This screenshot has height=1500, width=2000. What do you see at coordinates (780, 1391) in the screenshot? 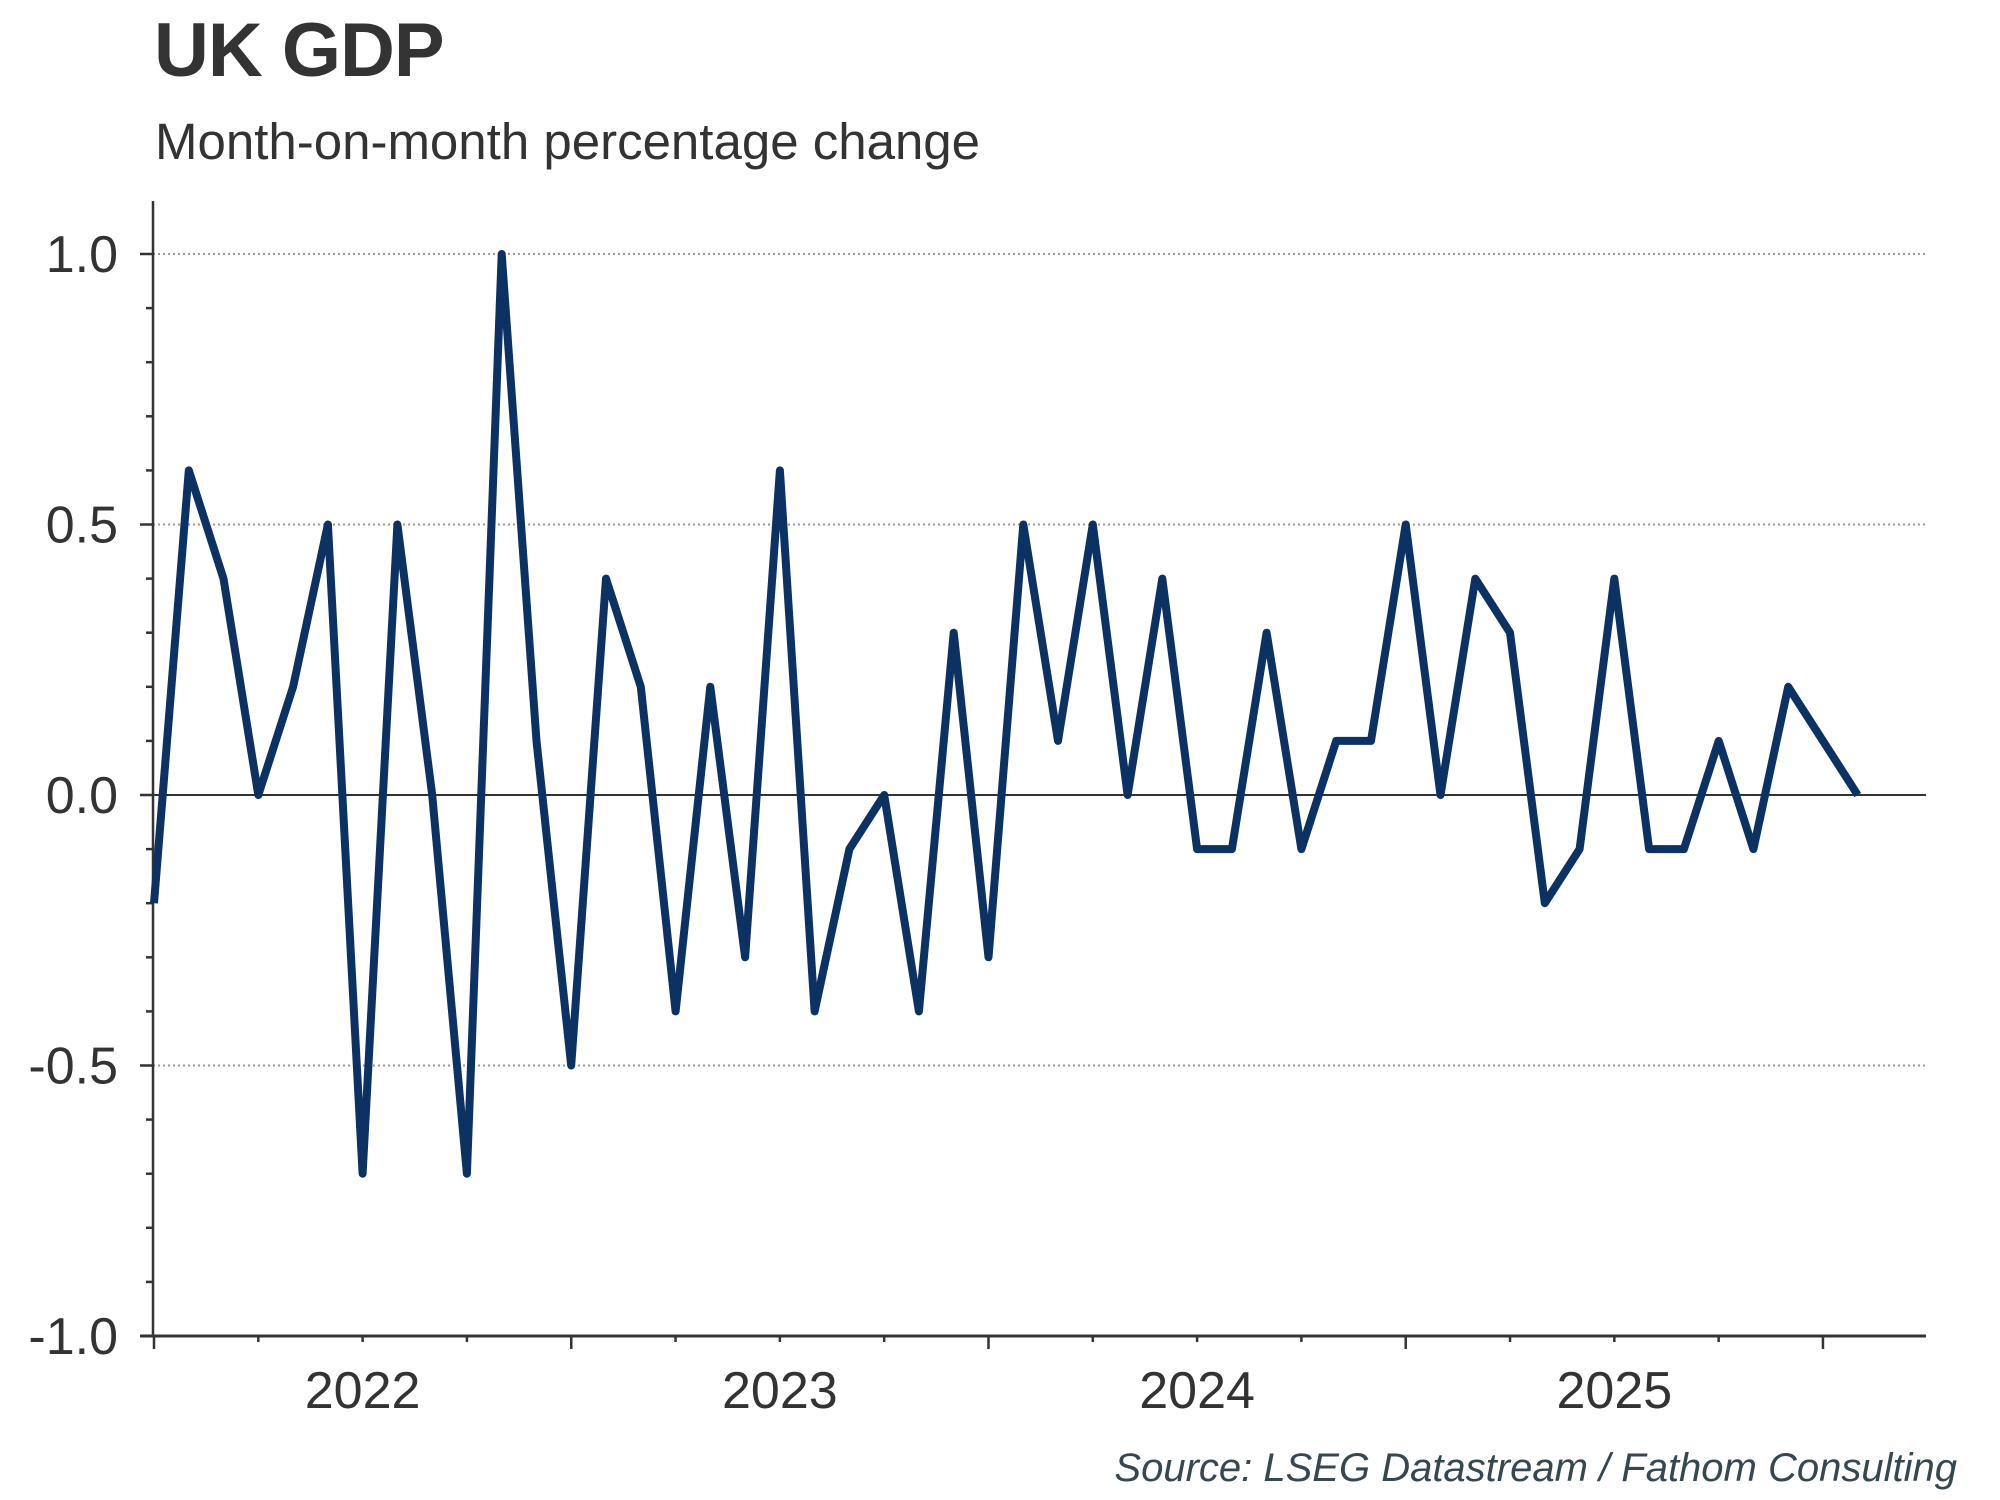
I see `x-tick-label: 2023` at bounding box center [780, 1391].